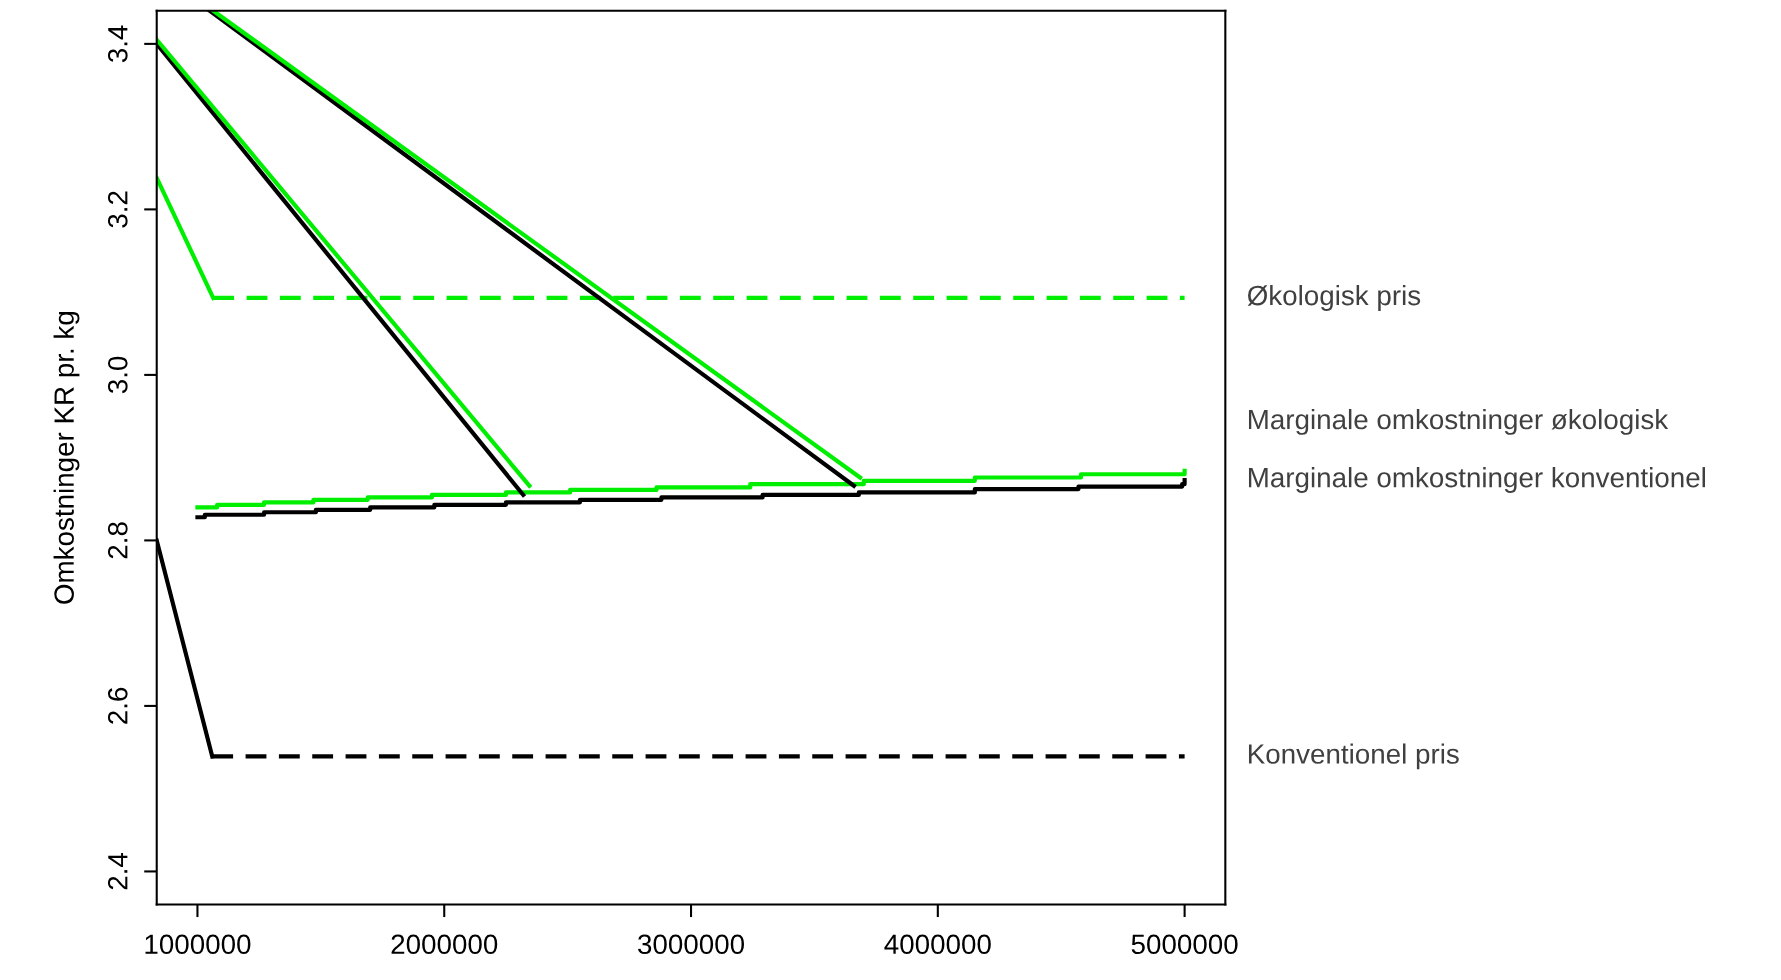  What do you see at coordinates (117, 209) in the screenshot?
I see `y-tick-label: 3.2` at bounding box center [117, 209].